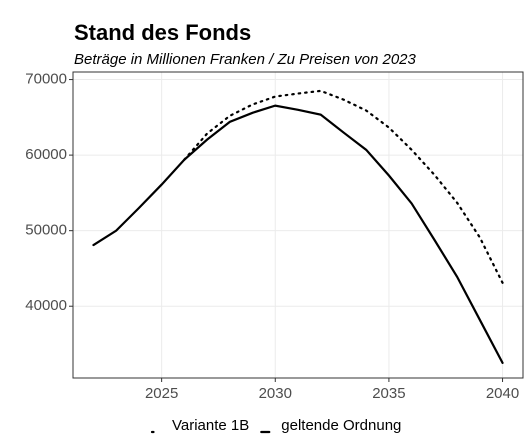  What do you see at coordinates (46, 154) in the screenshot?
I see `y-tick-label: 60000` at bounding box center [46, 154].